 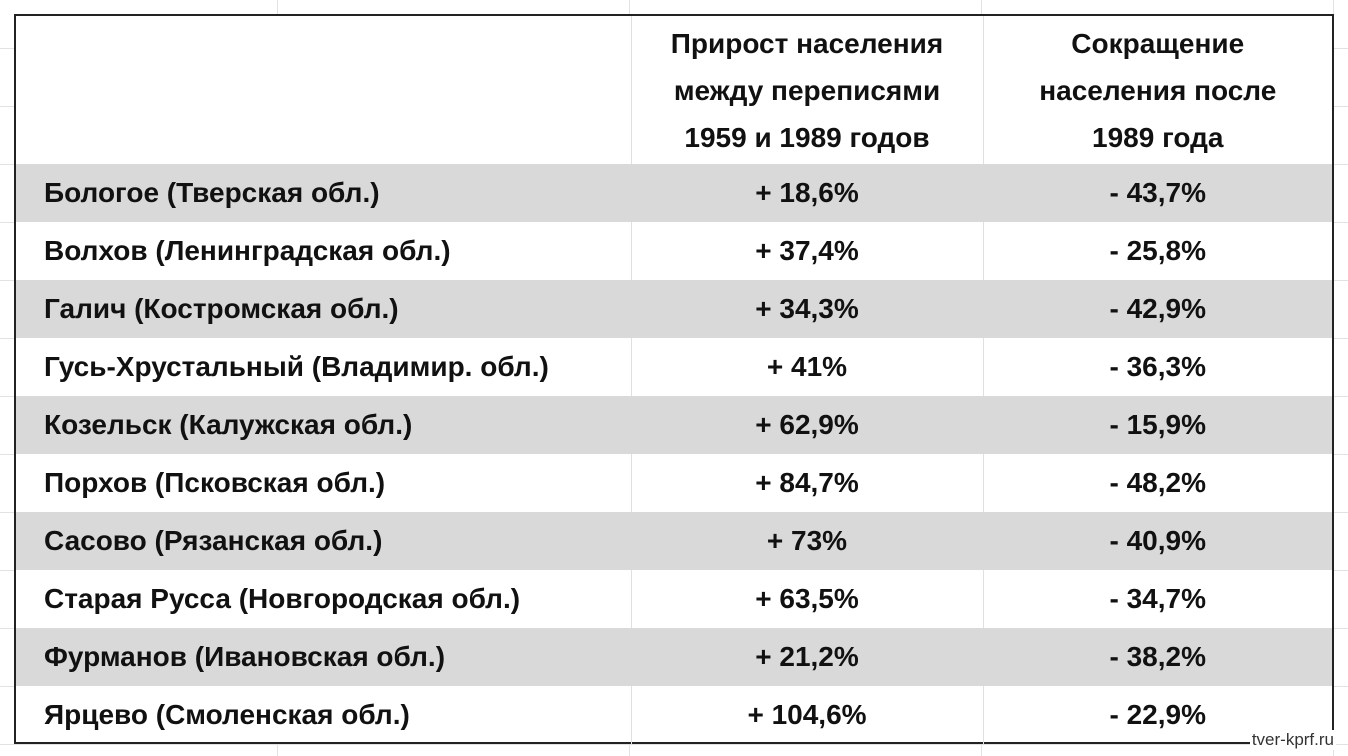 I want to click on value-cell: - 42,9%, so click(x=1157, y=309).